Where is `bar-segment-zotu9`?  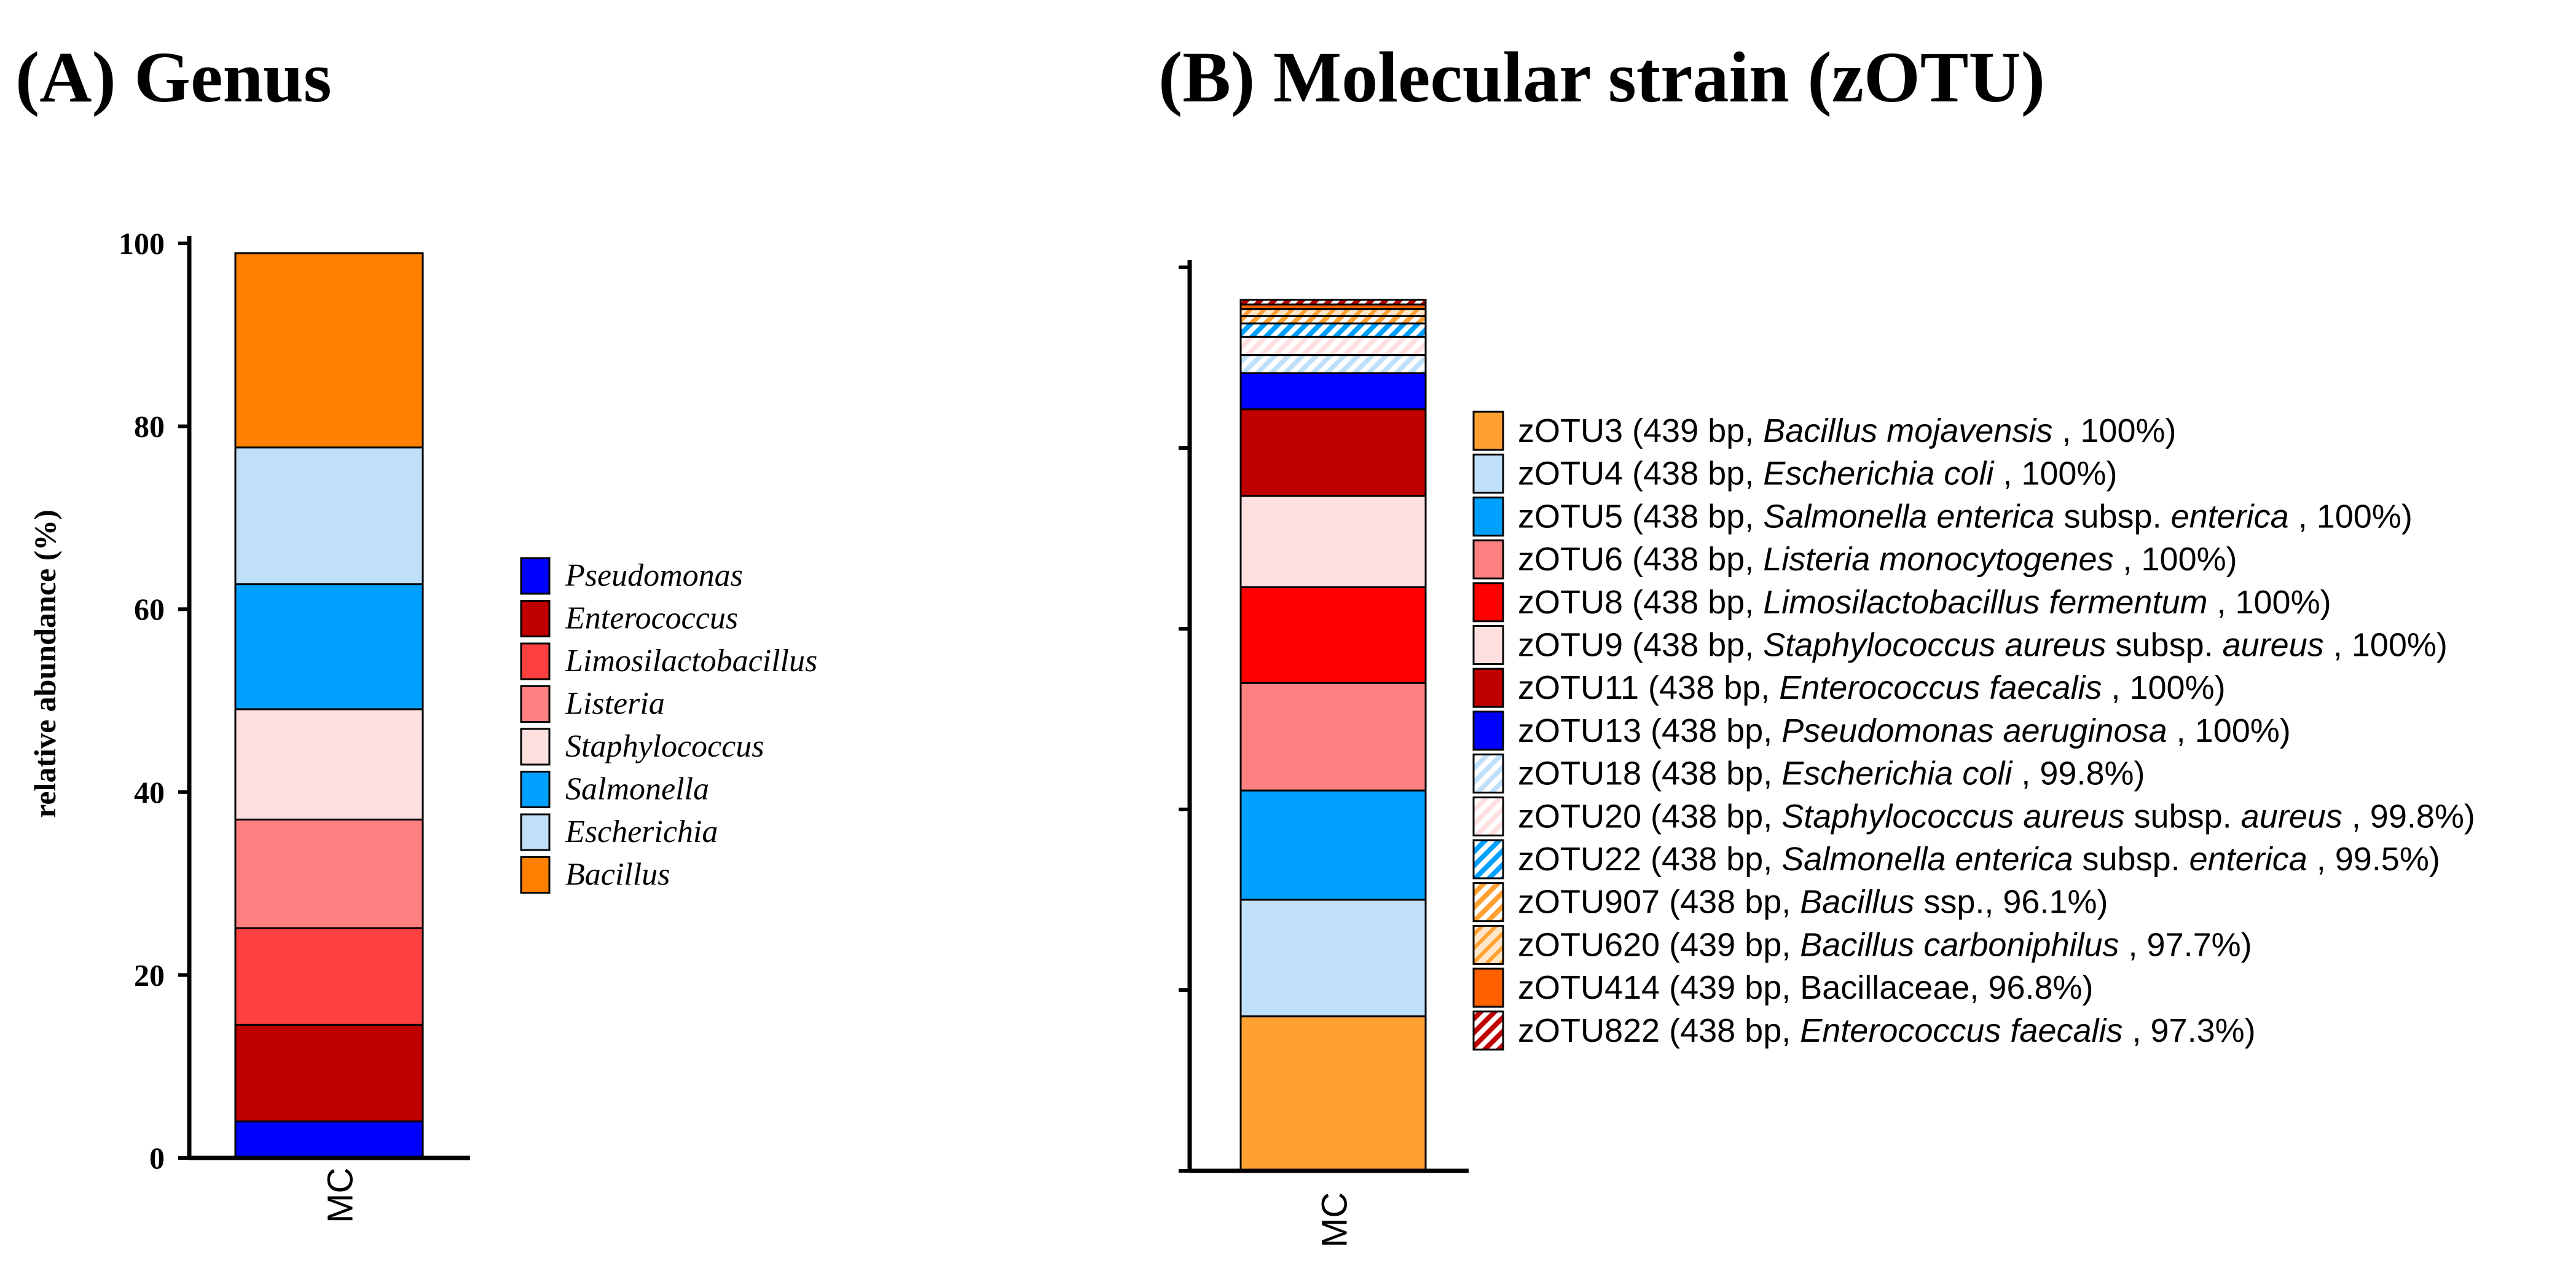 bar-segment-zotu9 is located at coordinates (1333, 541).